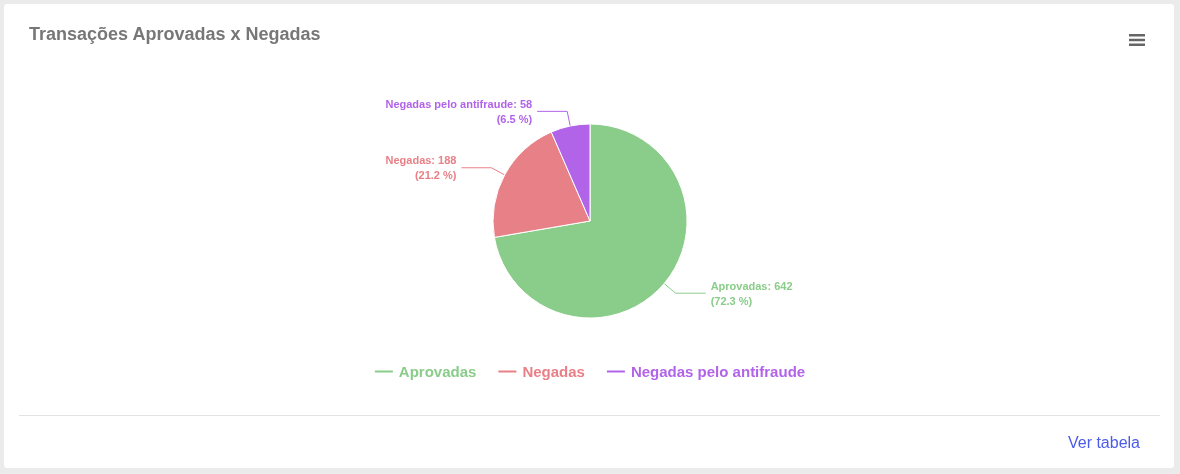 Image resolution: width=1180 pixels, height=474 pixels. Describe the element at coordinates (435, 175) in the screenshot. I see `text: (21.2 %)` at that location.